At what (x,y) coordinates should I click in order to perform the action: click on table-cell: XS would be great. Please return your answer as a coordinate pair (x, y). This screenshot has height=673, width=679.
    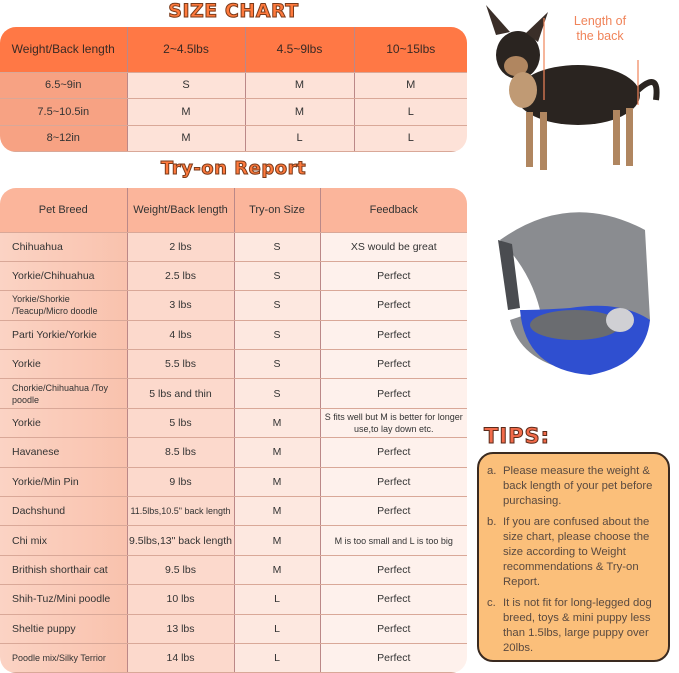
    Looking at the image, I should click on (393, 247).